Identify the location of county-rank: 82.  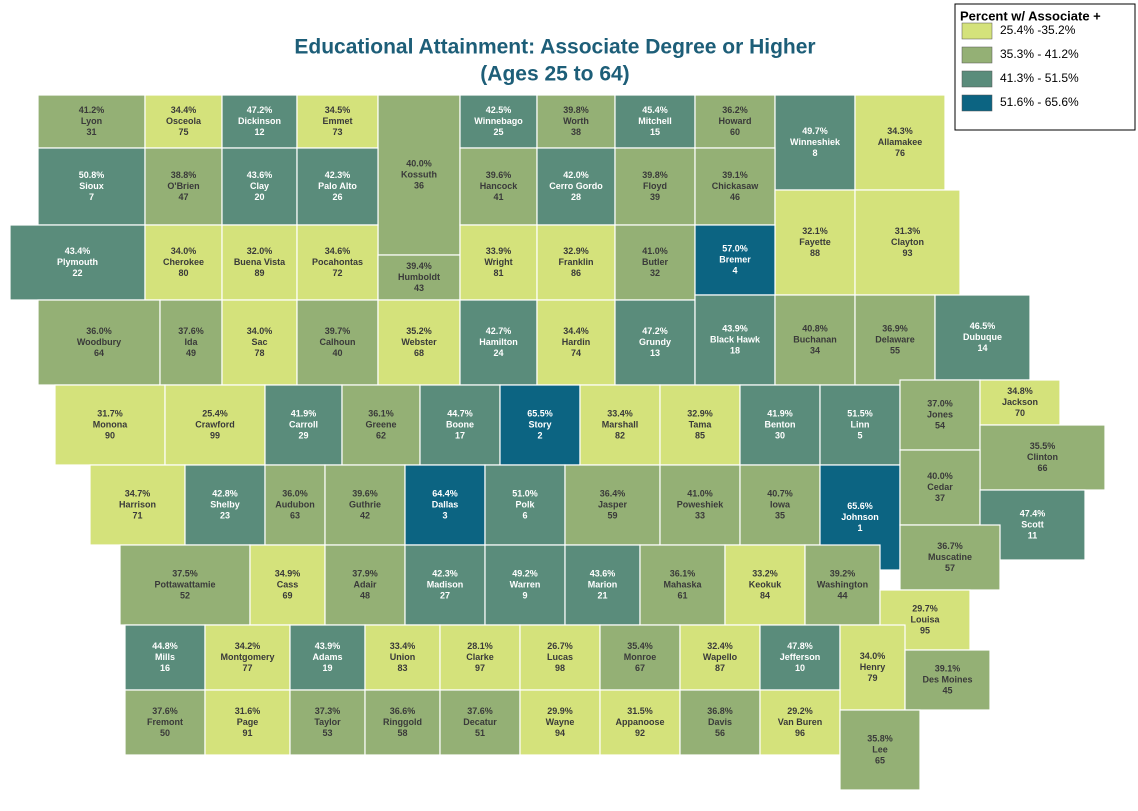
(620, 435).